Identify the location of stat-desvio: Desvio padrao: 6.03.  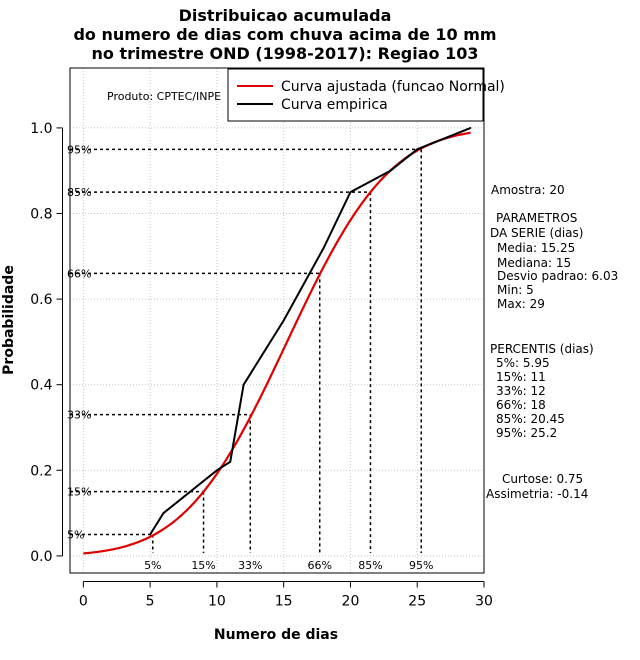
(557, 276).